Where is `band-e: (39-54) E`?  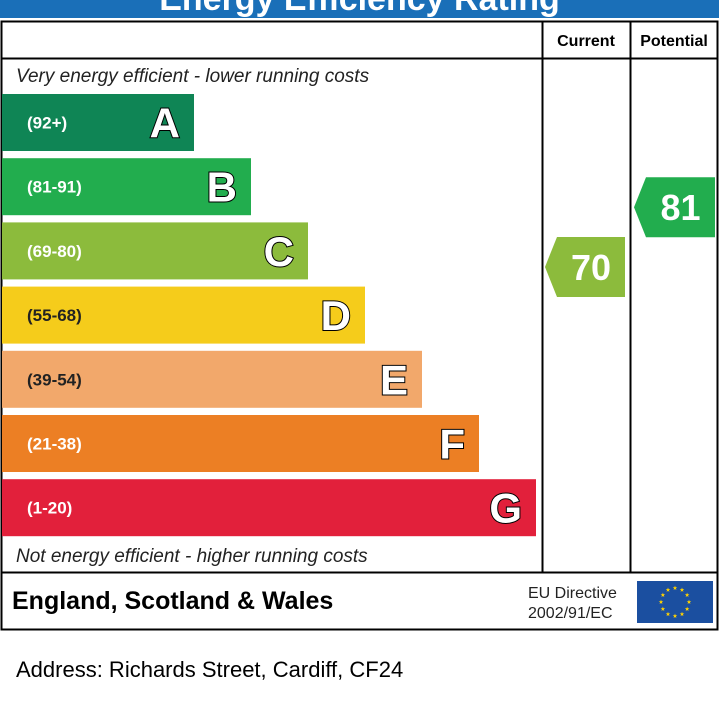 band-e: (39-54) E is located at coordinates (212, 379).